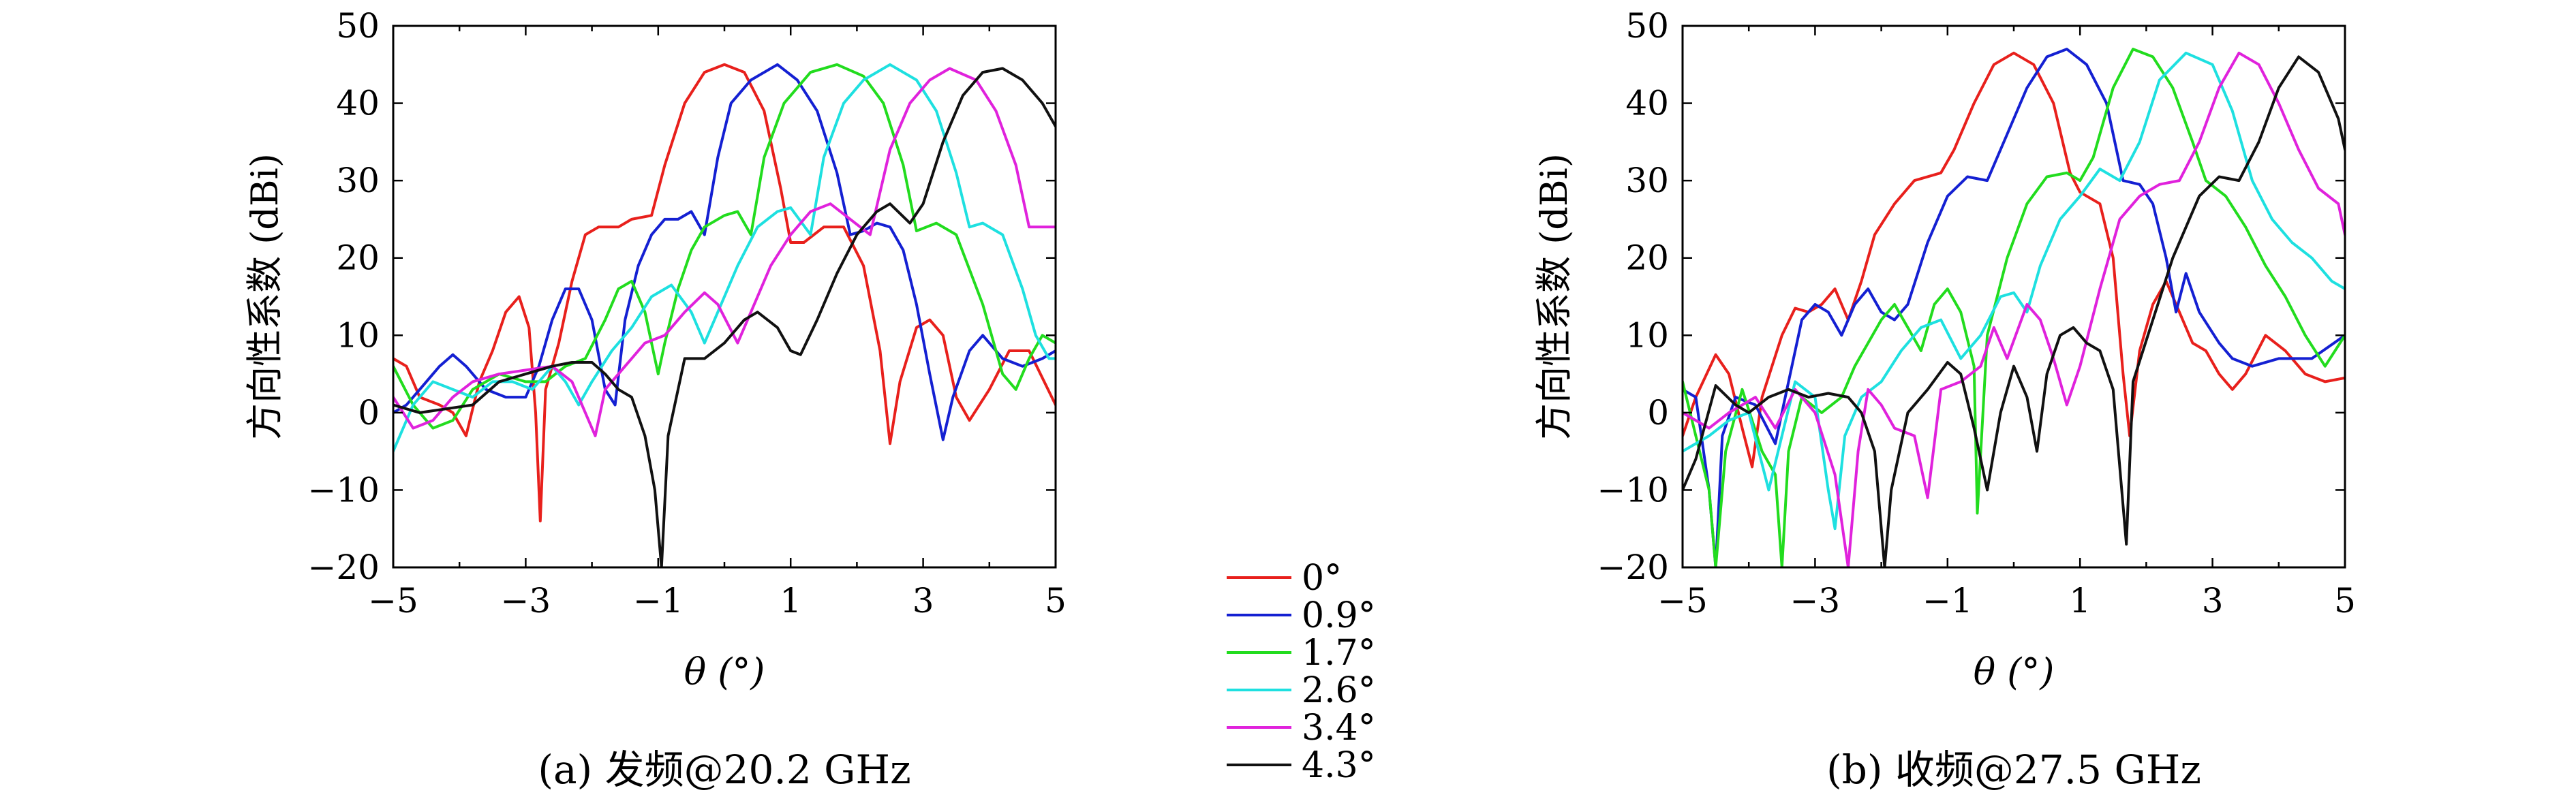 The height and width of the screenshot is (801, 2576). What do you see at coordinates (724, 770) in the screenshot?
I see `panel-caption: (a) 发频@20.2 GHz` at bounding box center [724, 770].